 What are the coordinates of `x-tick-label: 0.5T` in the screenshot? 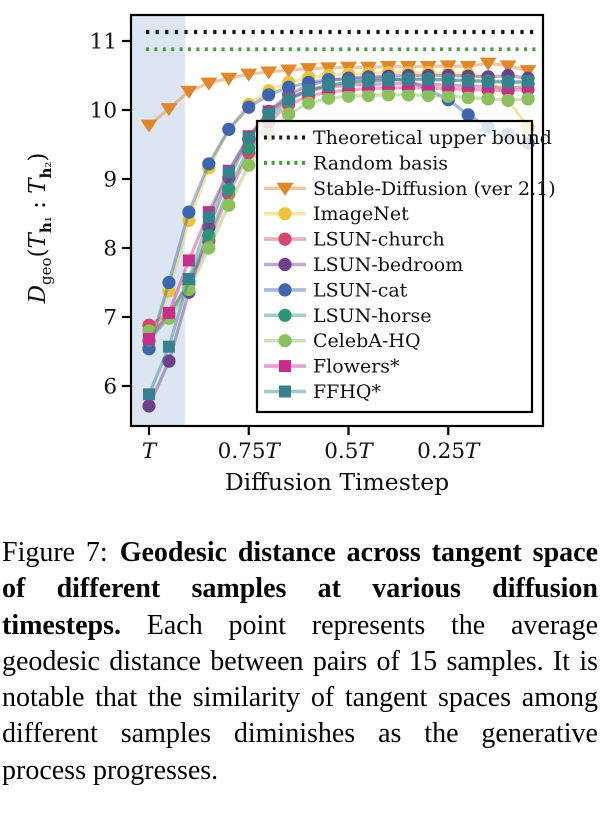 It's located at (349, 451).